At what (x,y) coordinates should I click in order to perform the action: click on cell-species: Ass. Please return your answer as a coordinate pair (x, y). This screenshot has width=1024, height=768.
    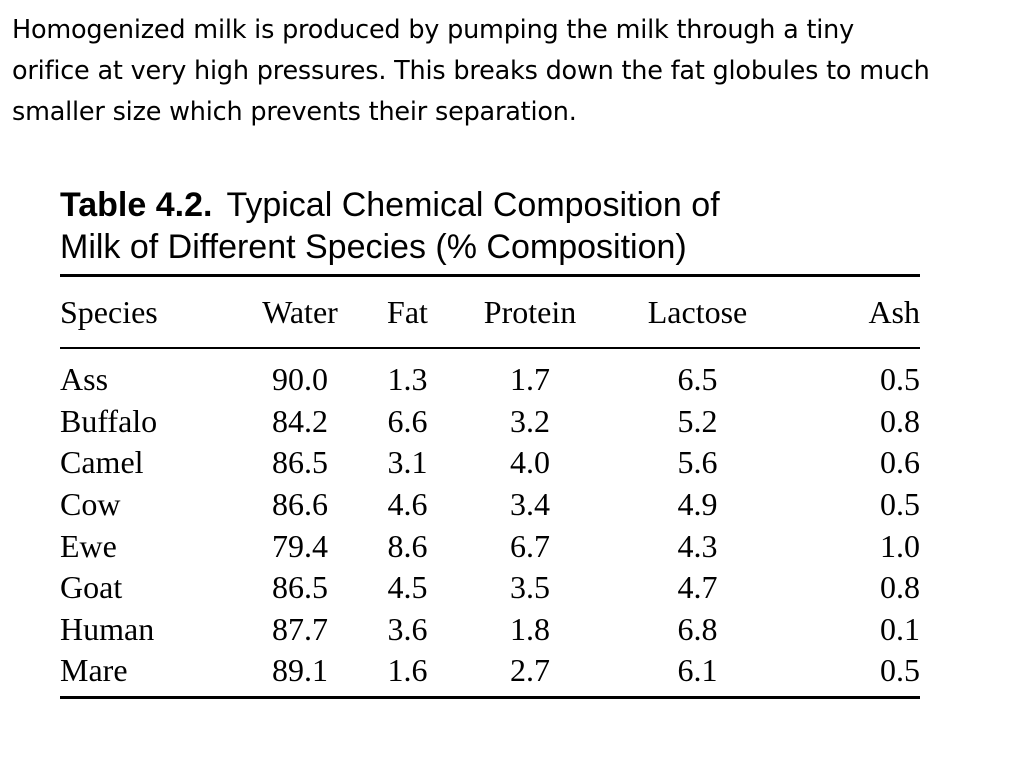
    Looking at the image, I should click on (84, 379).